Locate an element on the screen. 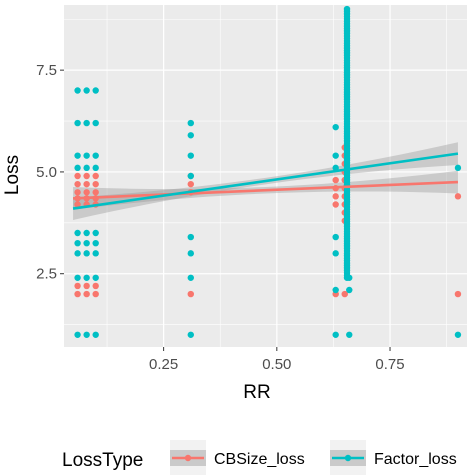 The height and width of the screenshot is (475, 474). legend: LossType CBSize_loss Factor_loss is located at coordinates (259, 457).